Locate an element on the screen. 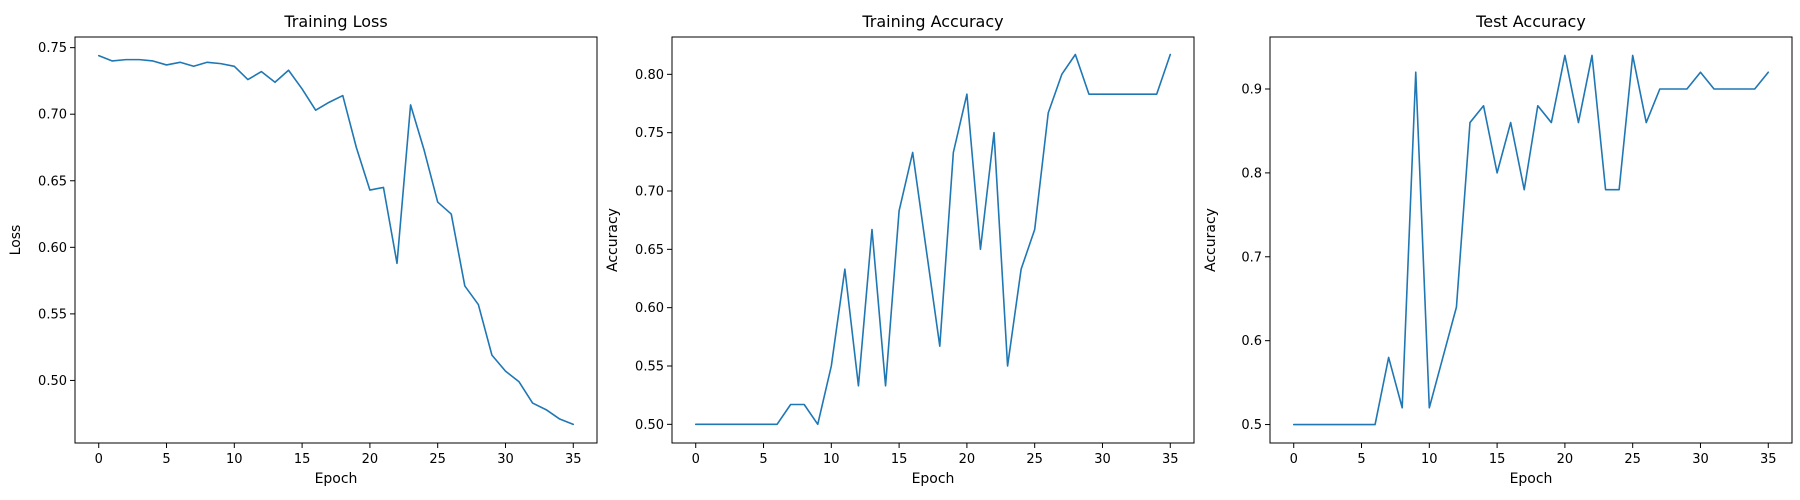 Image resolution: width=1800 pixels, height=500 pixels. y-tick-label: 0.80 is located at coordinates (649, 75).